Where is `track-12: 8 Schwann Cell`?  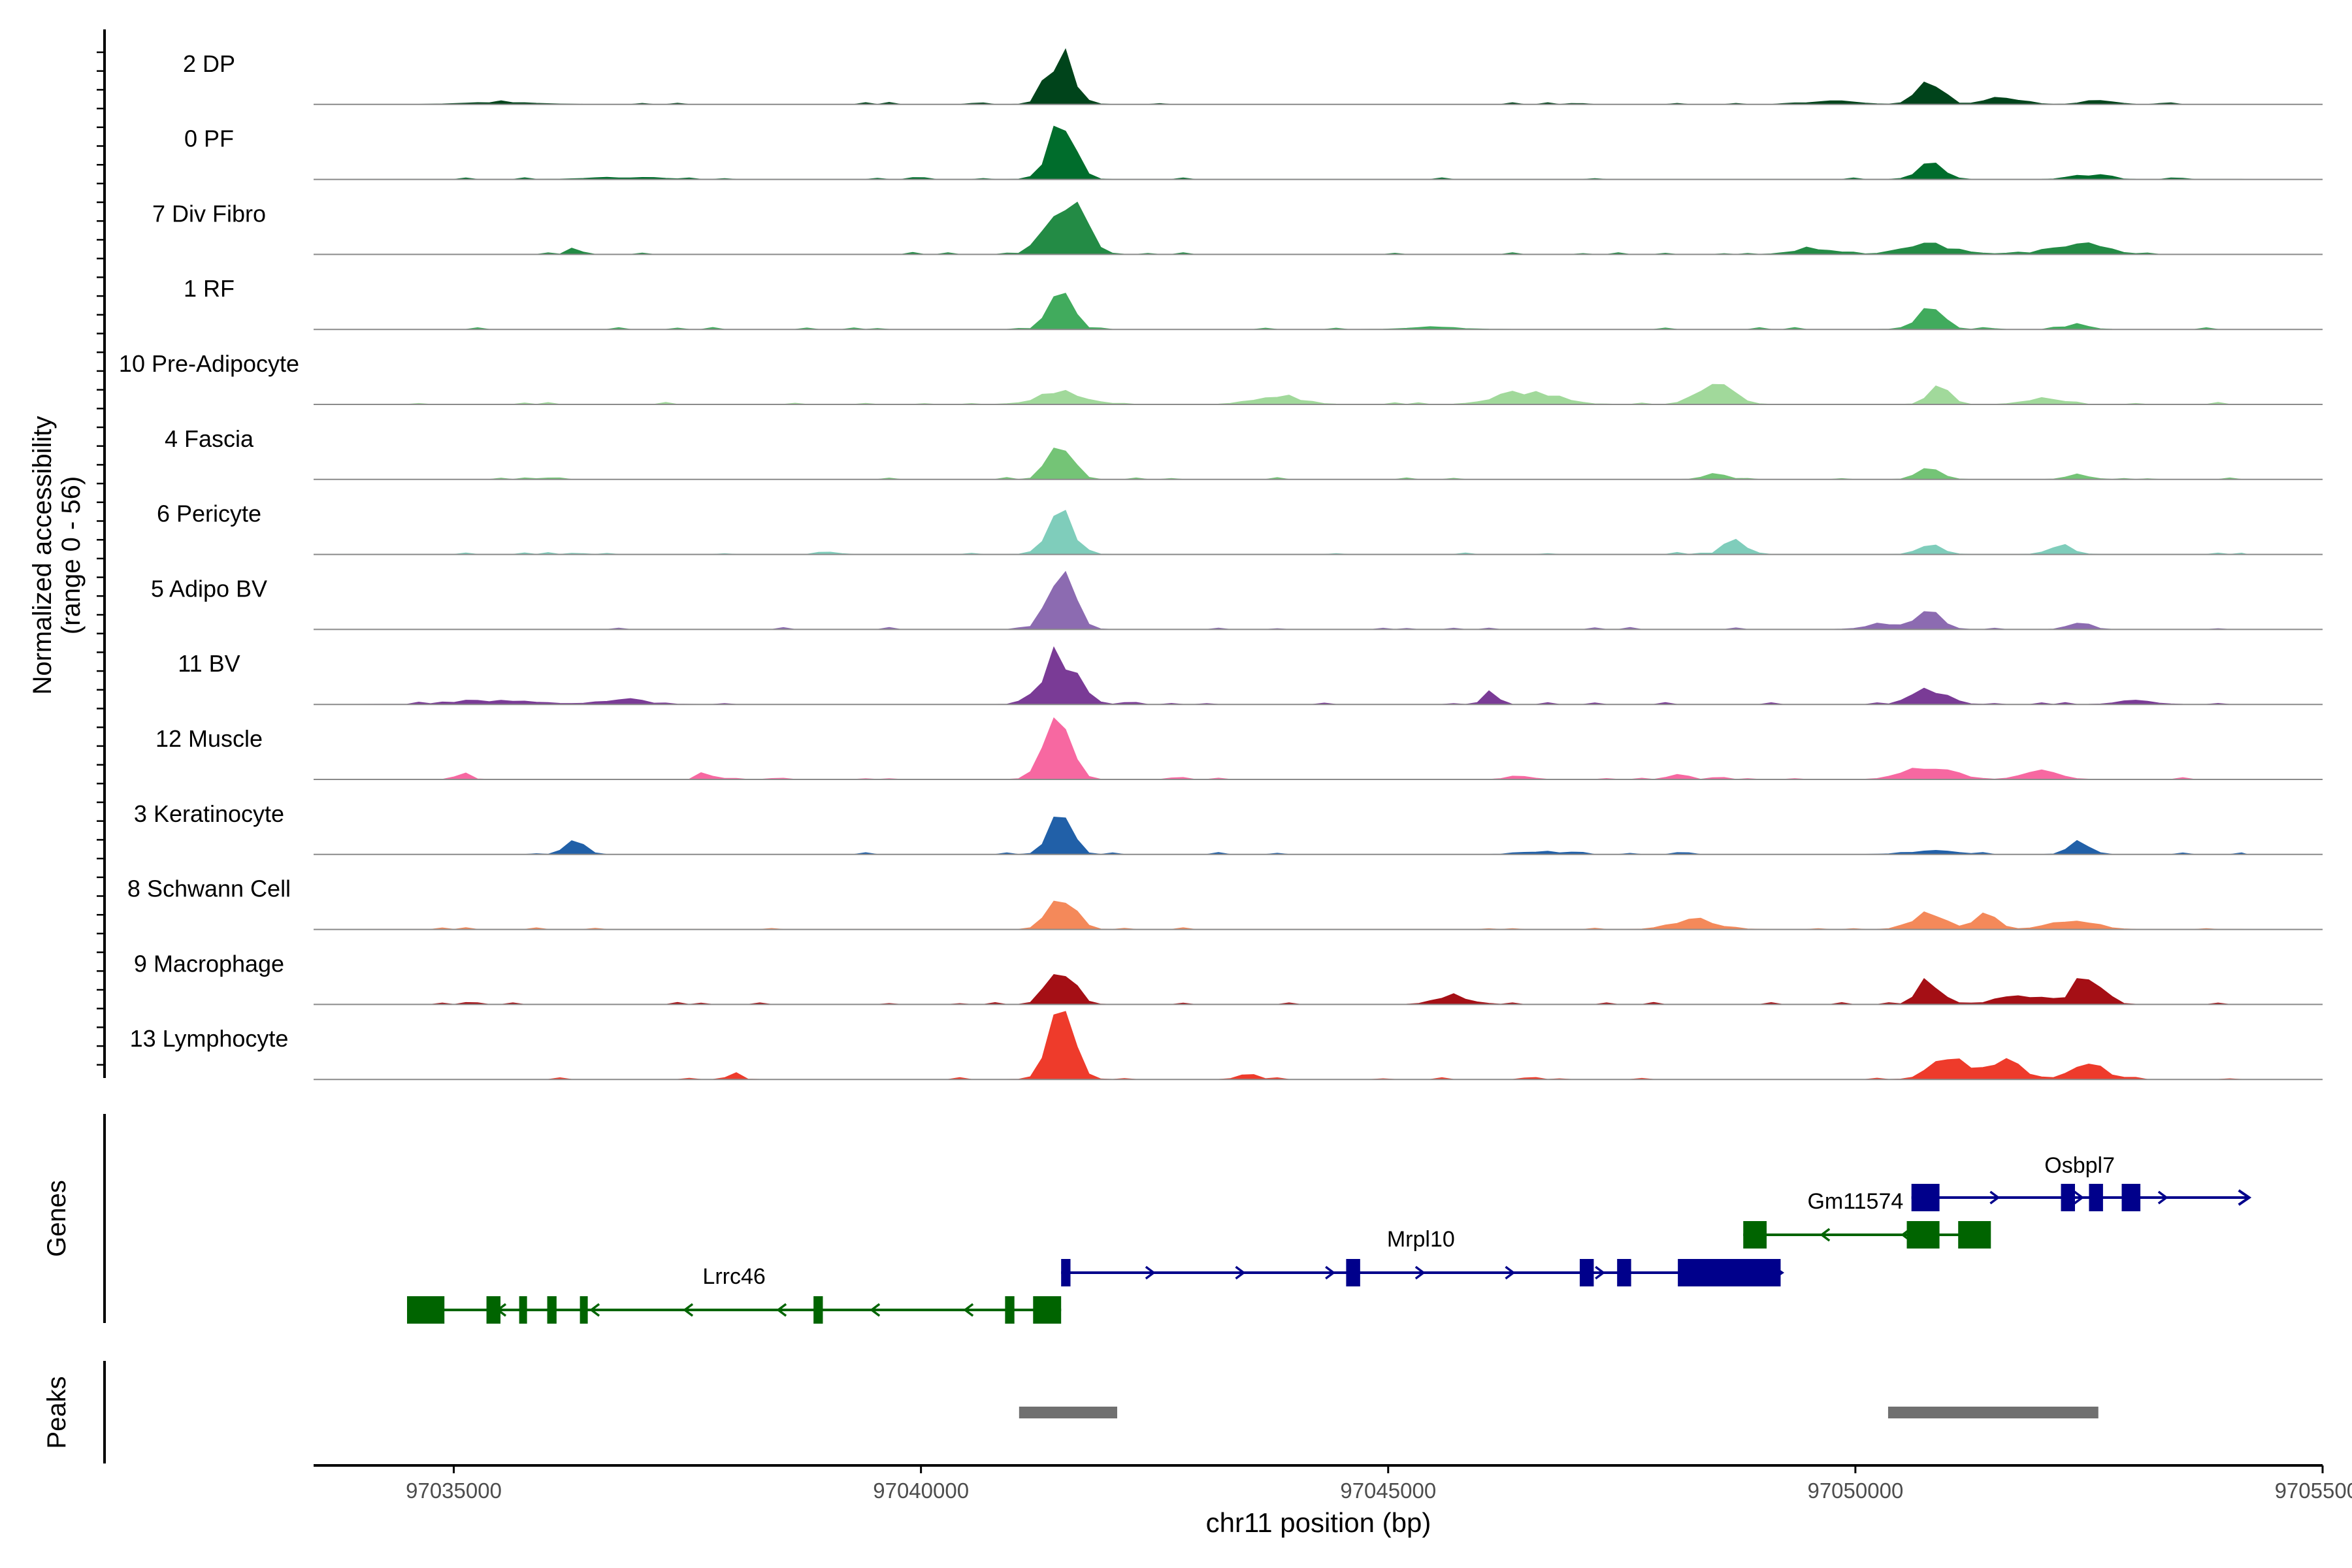
track-12: 8 Schwann Cell is located at coordinates (1225, 902).